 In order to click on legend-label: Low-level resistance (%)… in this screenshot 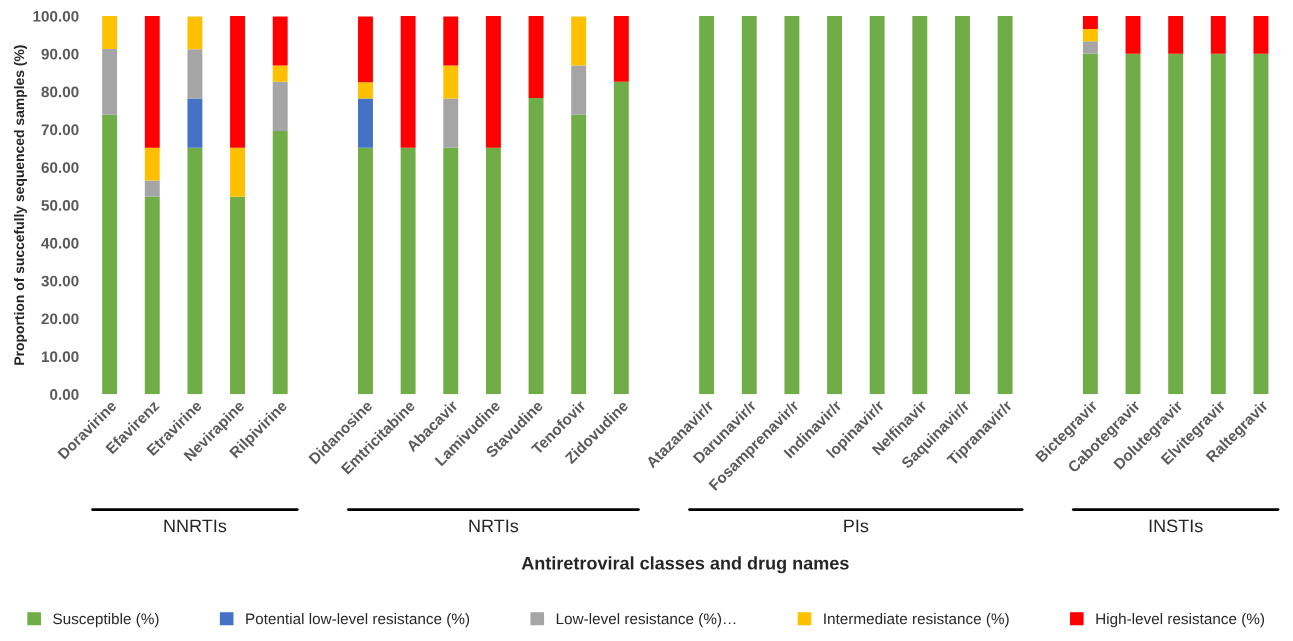, I will do `click(646, 620)`.